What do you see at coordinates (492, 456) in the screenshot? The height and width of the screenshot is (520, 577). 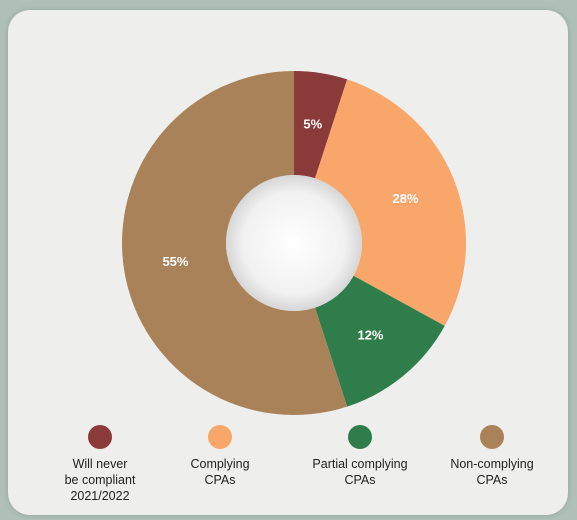 I see `legend-item-non-complying: Non-complying CPAs` at bounding box center [492, 456].